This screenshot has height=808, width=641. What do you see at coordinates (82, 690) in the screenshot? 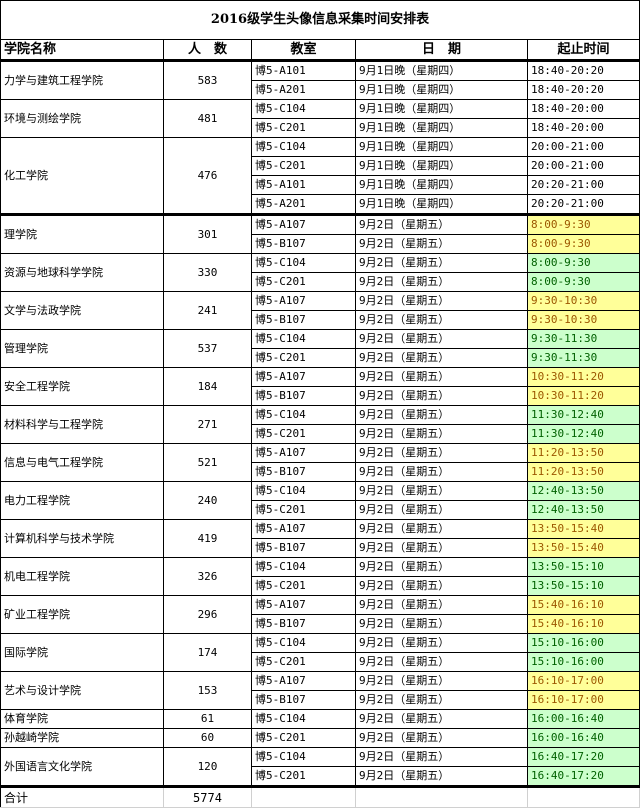
I see `college-name-cell: 艺术与设计学院` at bounding box center [82, 690].